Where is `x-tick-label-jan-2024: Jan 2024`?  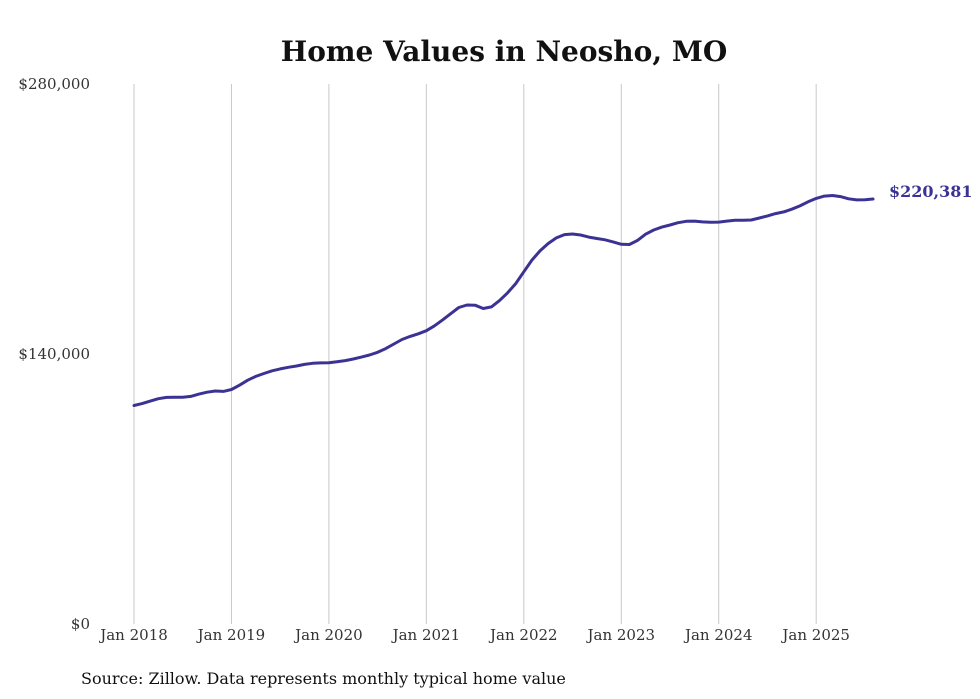 x-tick-label-jan-2024: Jan 2024 is located at coordinates (718, 635).